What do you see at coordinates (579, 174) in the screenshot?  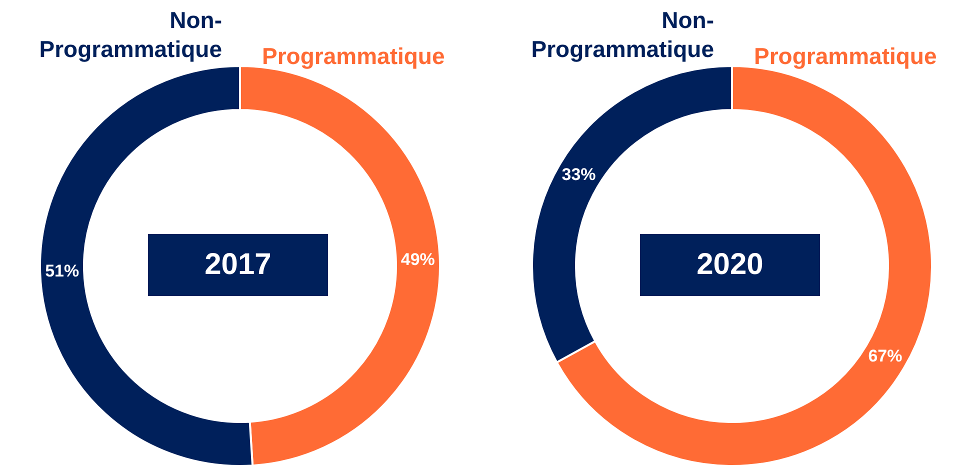 I see `data-label: 33%` at bounding box center [579, 174].